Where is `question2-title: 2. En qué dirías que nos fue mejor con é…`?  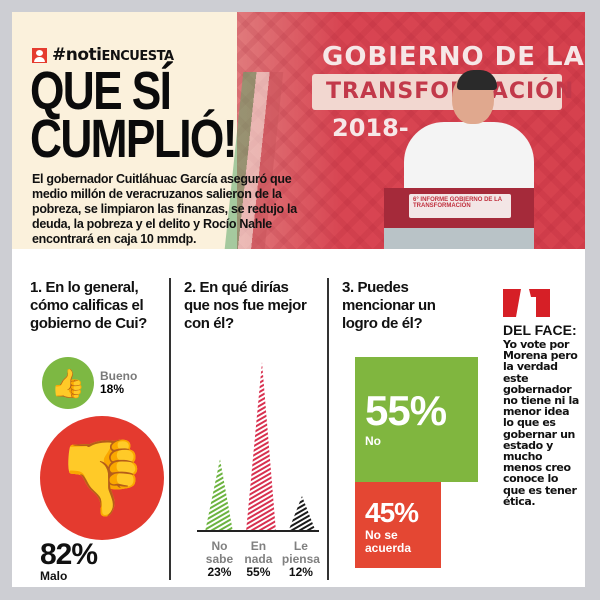
question2-title: 2. En qué dirías que nos fue mejor con é… is located at coordinates (245, 305).